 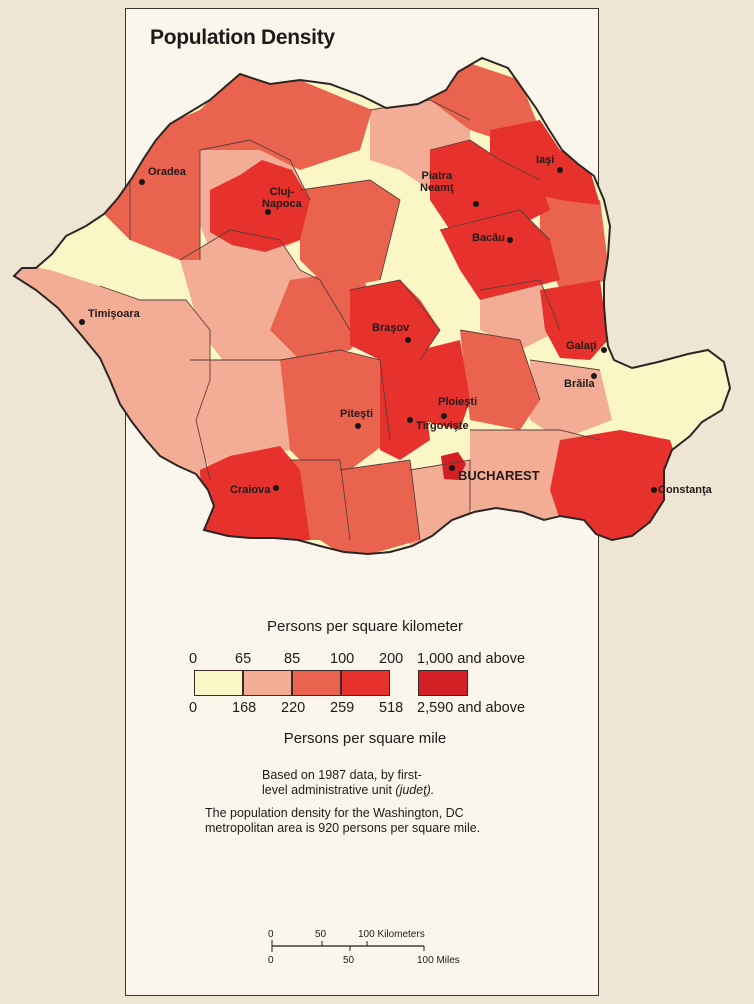 I want to click on city-label-iasi: Iaşi, so click(x=545, y=160).